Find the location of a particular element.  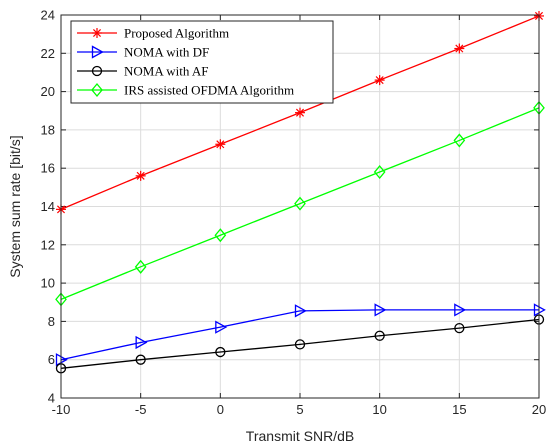

legend-item: Proposed Algorithm is located at coordinates (153, 33).